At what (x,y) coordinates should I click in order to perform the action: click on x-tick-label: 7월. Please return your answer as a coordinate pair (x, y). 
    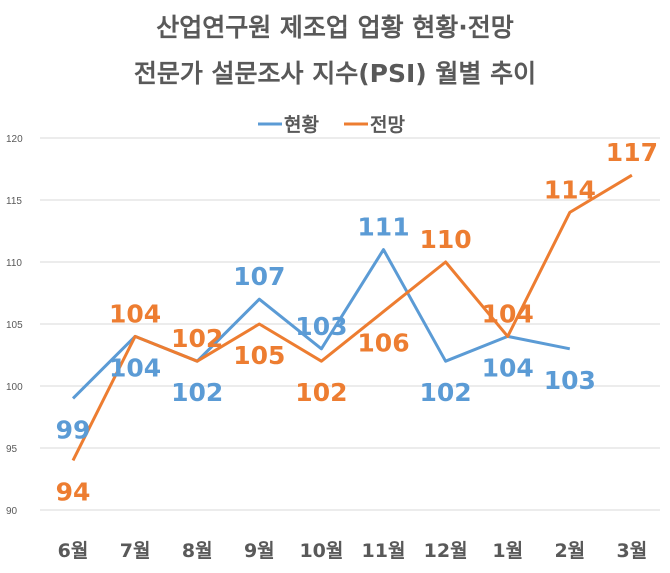
    Looking at the image, I should click on (135, 551).